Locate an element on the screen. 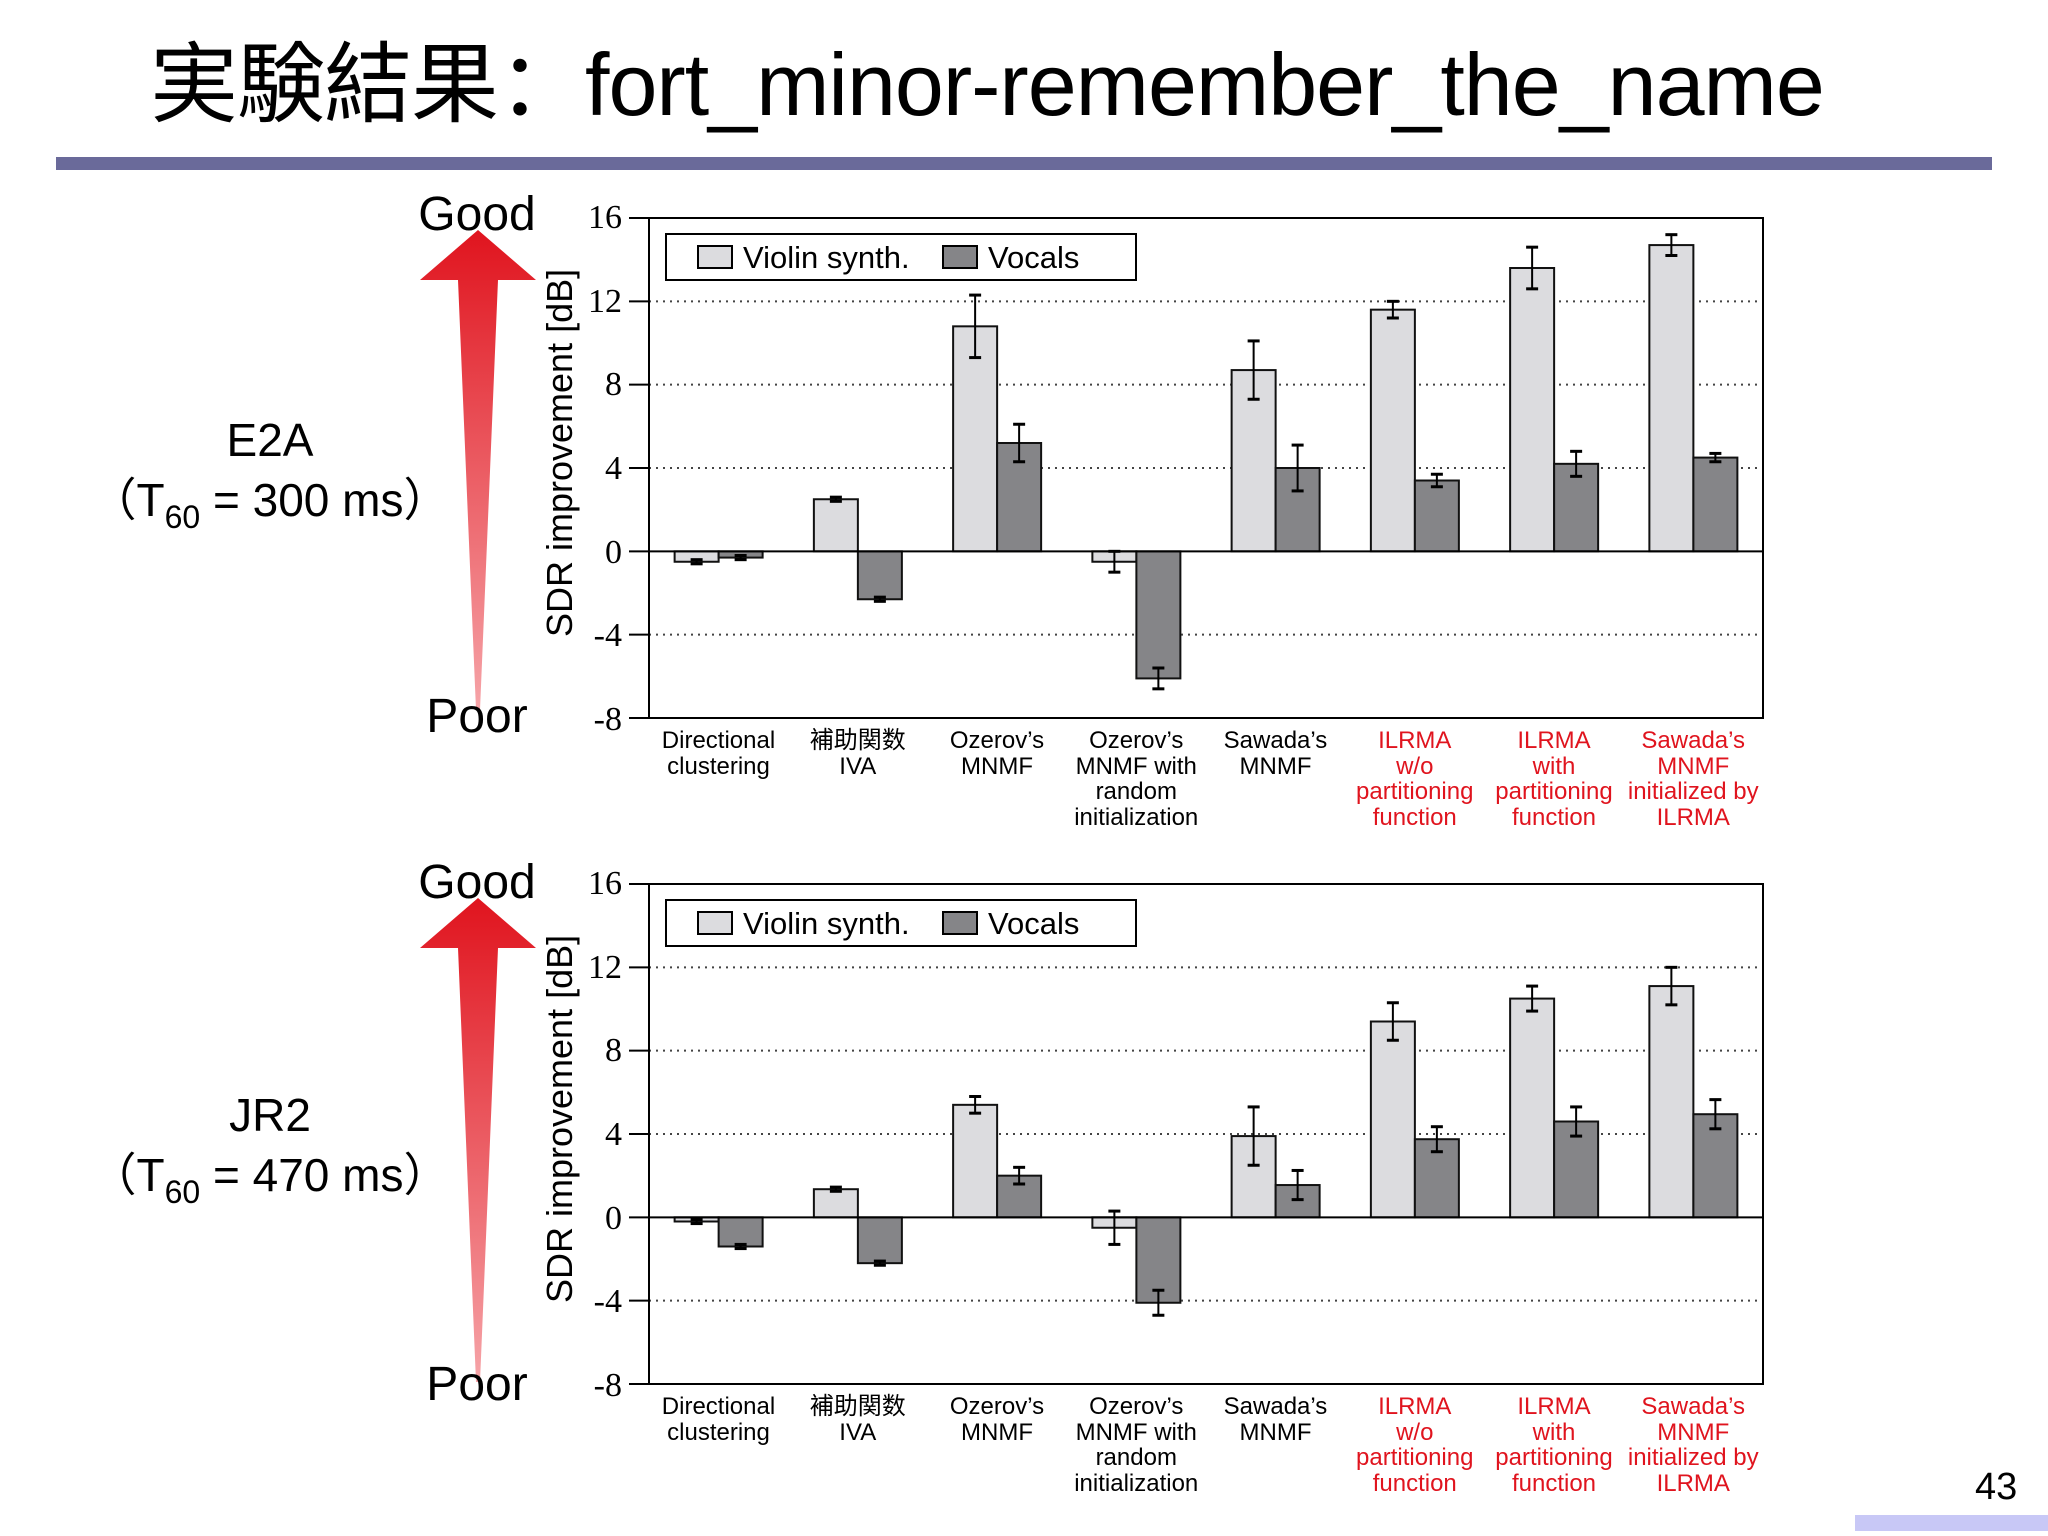  t60-label: （T60 = 300 ms） is located at coordinates (270, 504).